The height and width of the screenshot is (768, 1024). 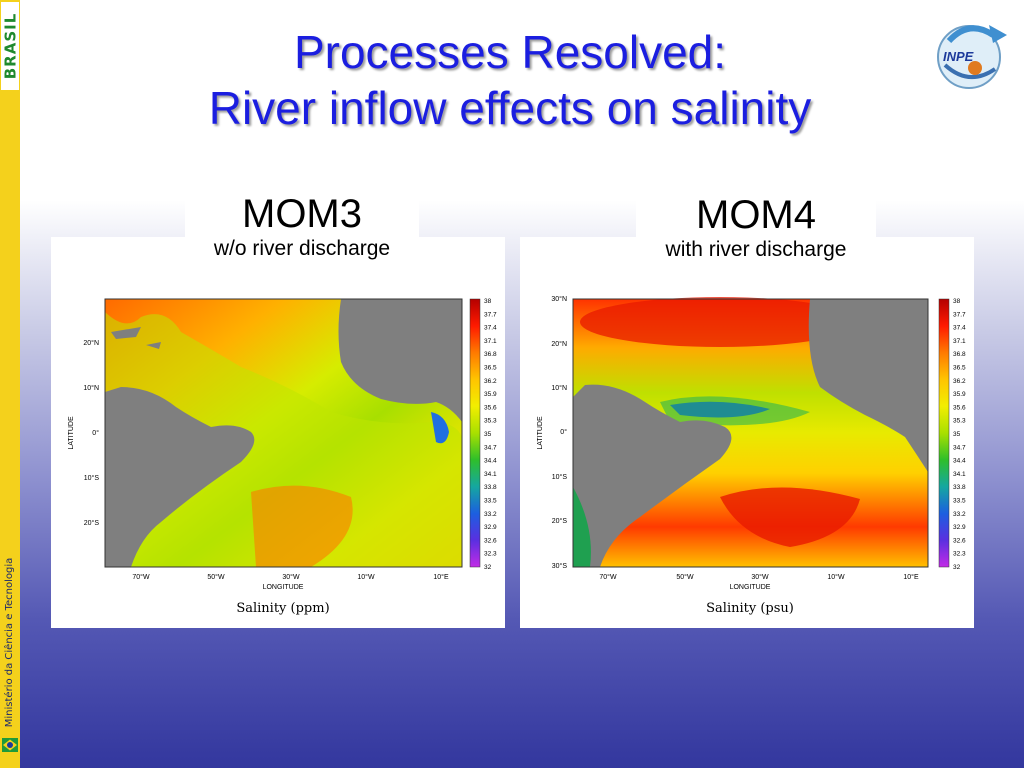 I want to click on y-tick: 10°S, so click(x=92, y=478).